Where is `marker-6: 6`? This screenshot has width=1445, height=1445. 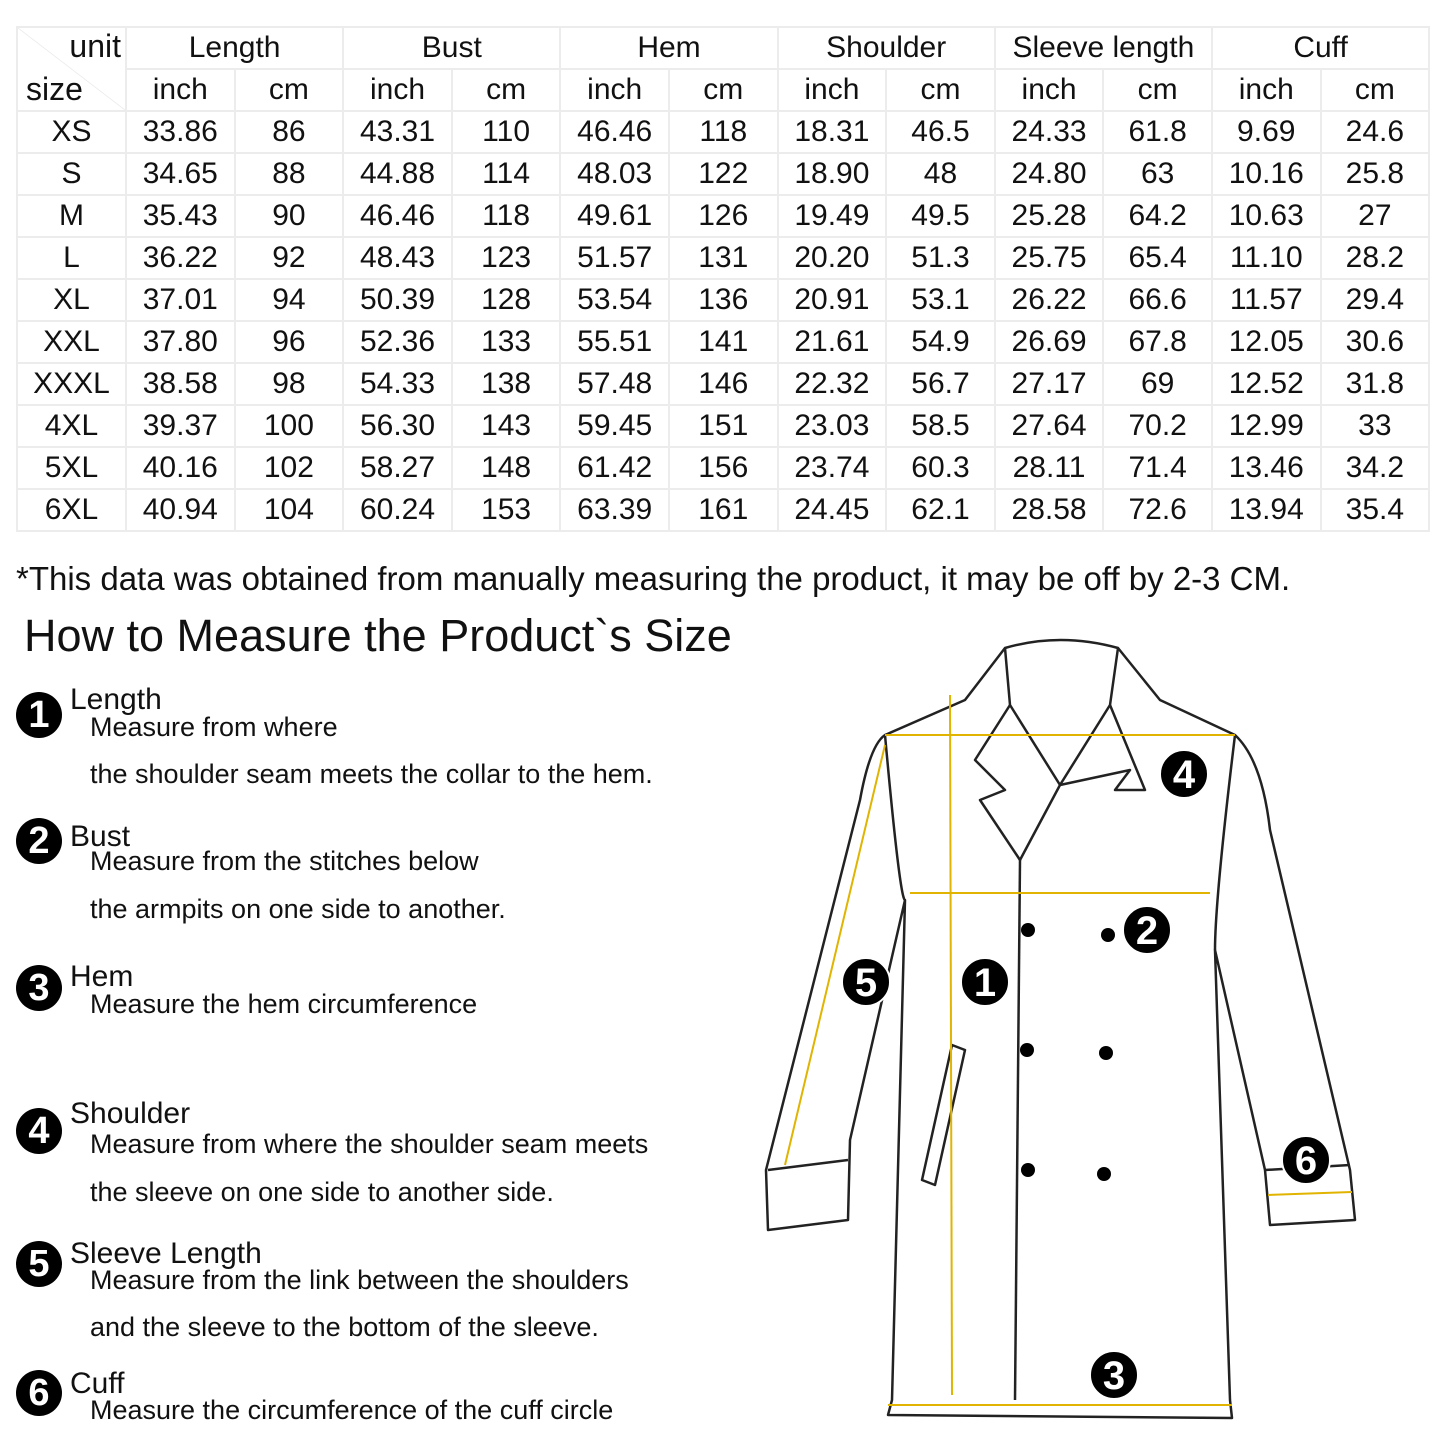 marker-6: 6 is located at coordinates (1306, 1160).